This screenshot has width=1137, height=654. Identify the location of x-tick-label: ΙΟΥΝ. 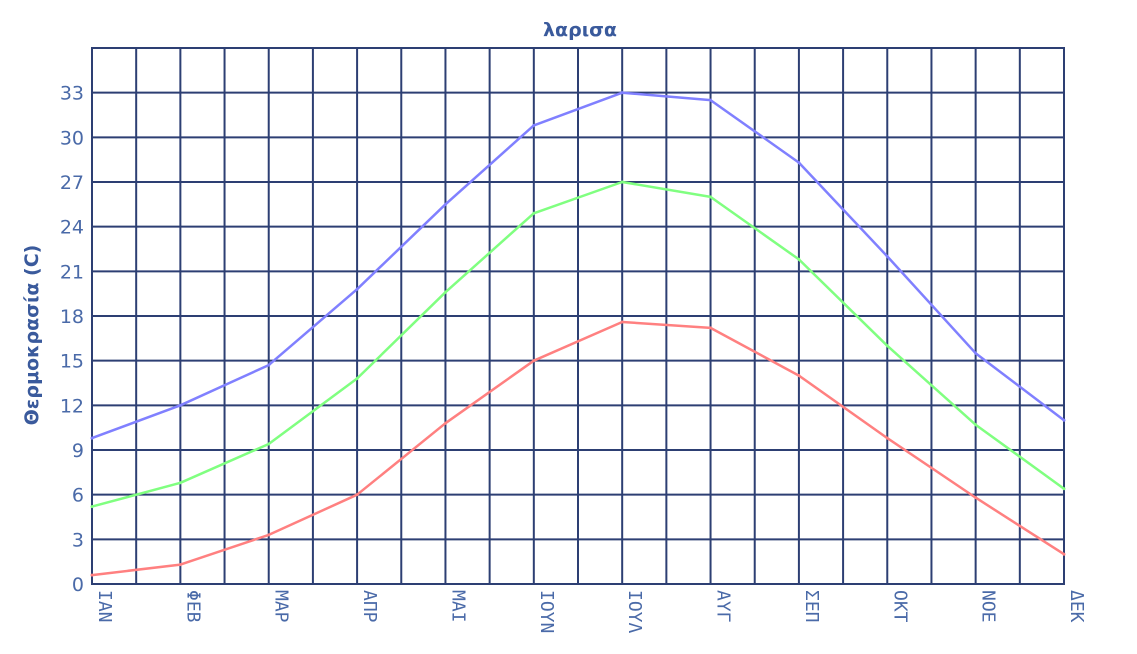
(546, 611).